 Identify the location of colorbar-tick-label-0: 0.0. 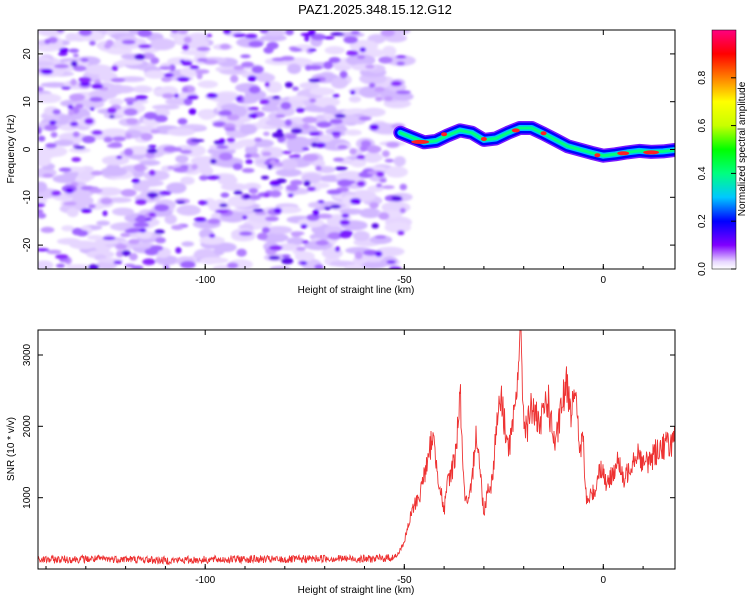
(702, 269).